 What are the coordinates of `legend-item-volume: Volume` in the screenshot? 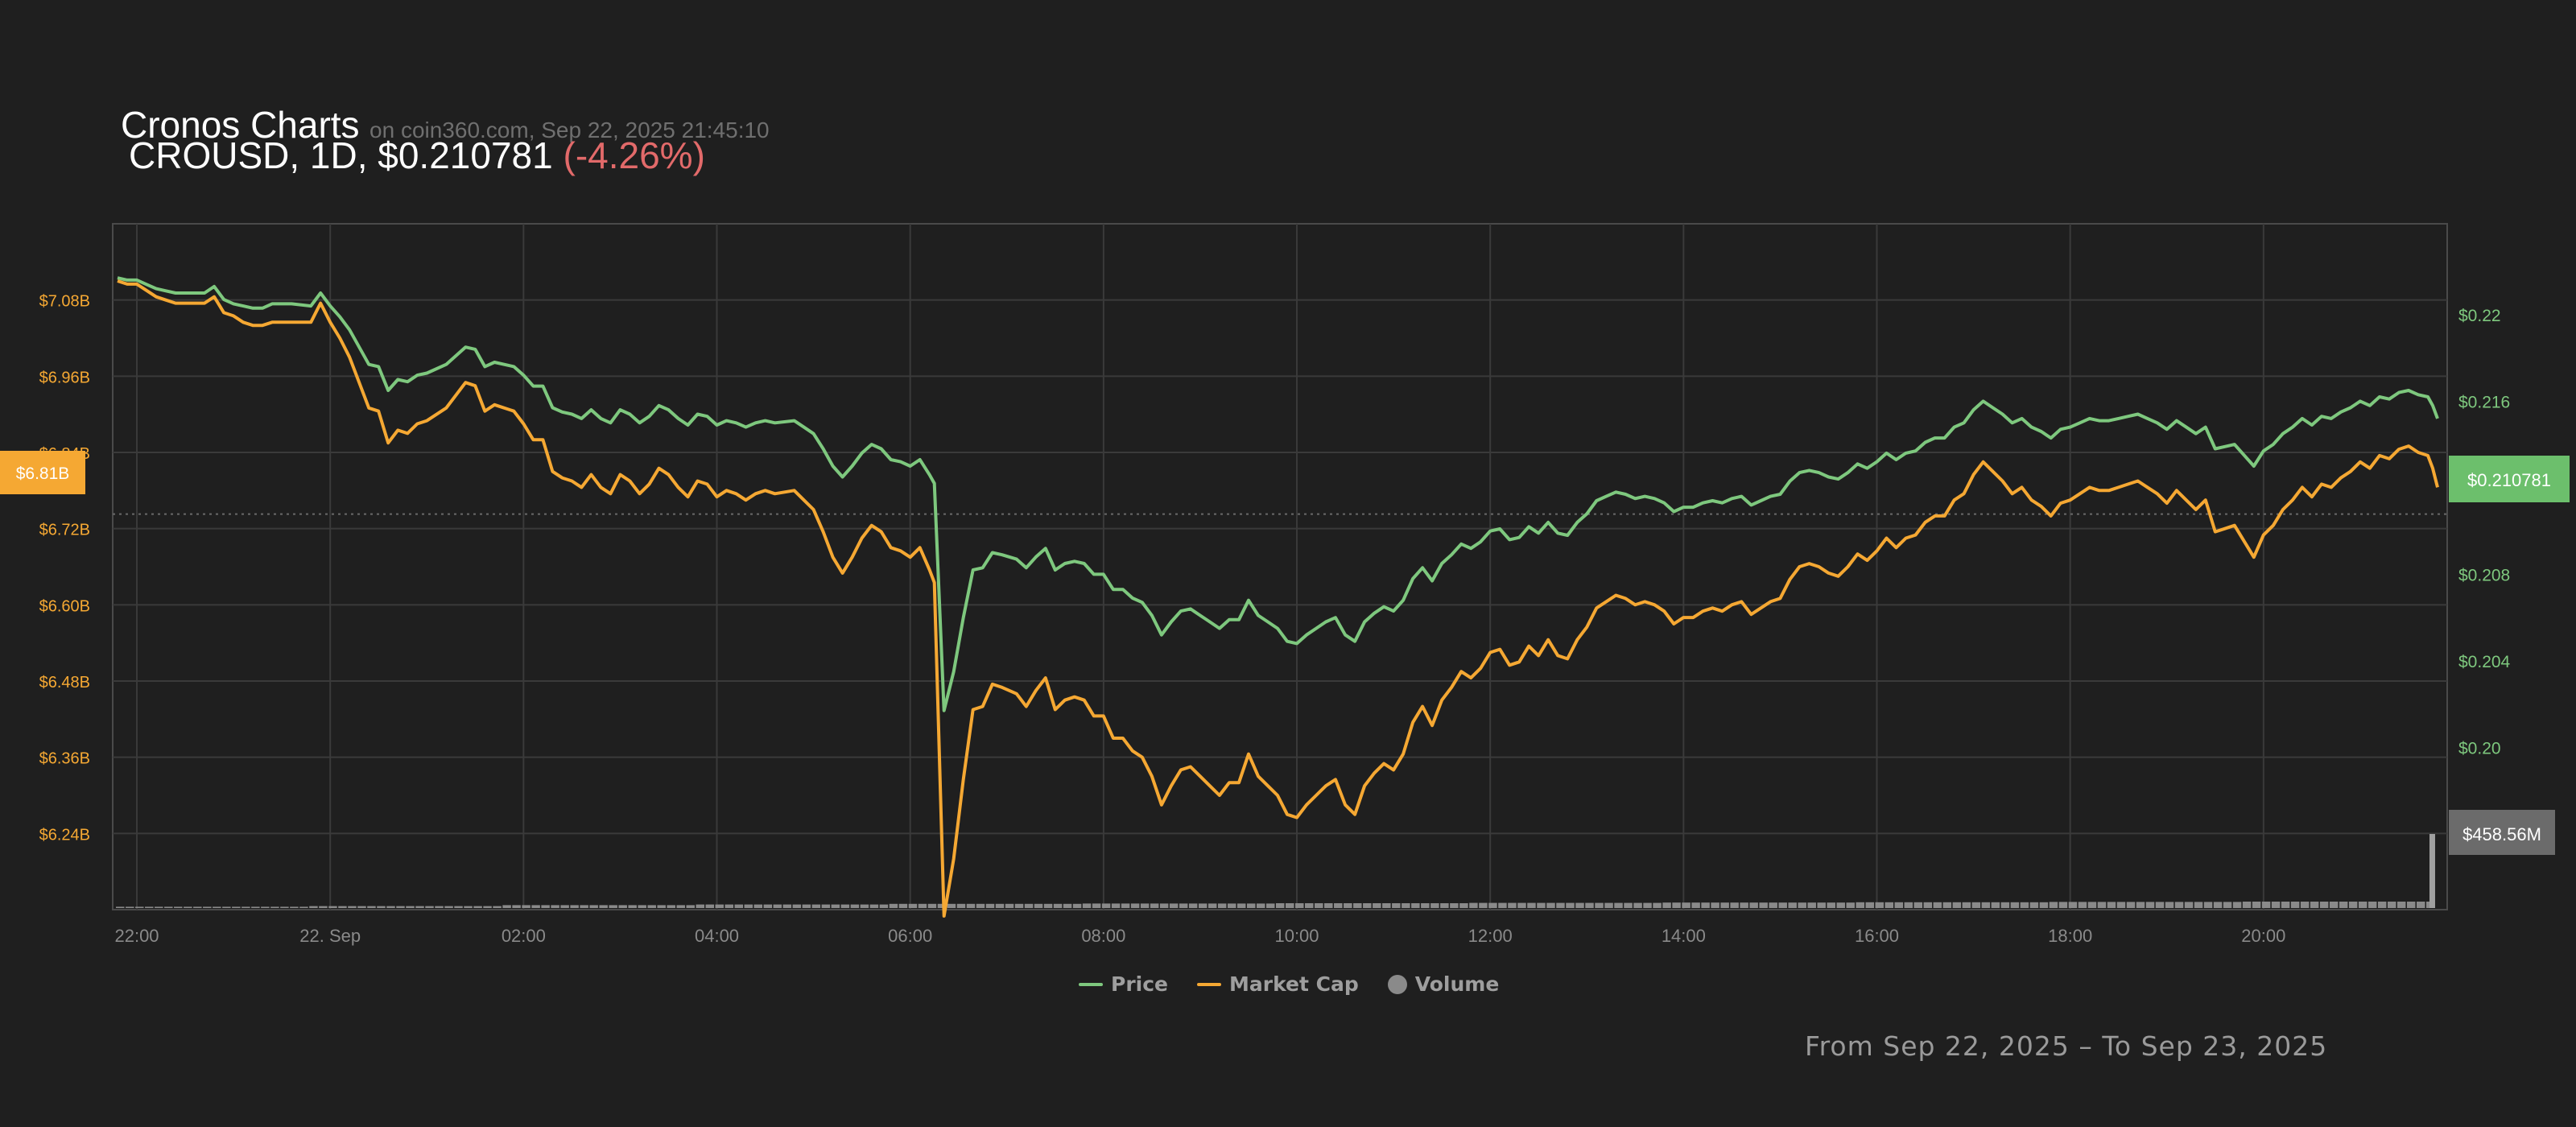 It's located at (1443, 984).